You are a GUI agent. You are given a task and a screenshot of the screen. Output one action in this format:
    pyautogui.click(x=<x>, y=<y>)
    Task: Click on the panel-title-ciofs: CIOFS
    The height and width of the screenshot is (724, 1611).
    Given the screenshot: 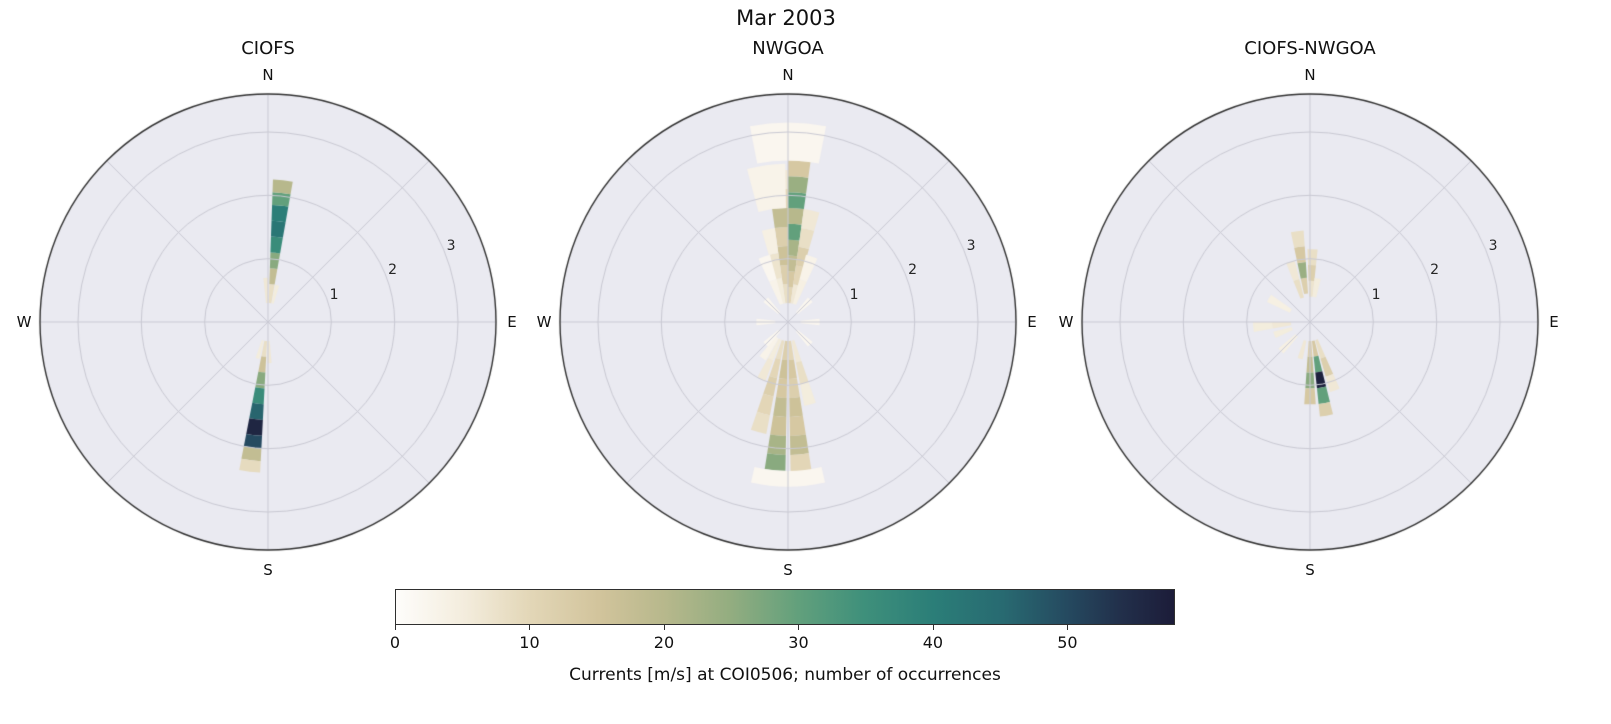 What is the action you would take?
    pyautogui.click(x=268, y=48)
    